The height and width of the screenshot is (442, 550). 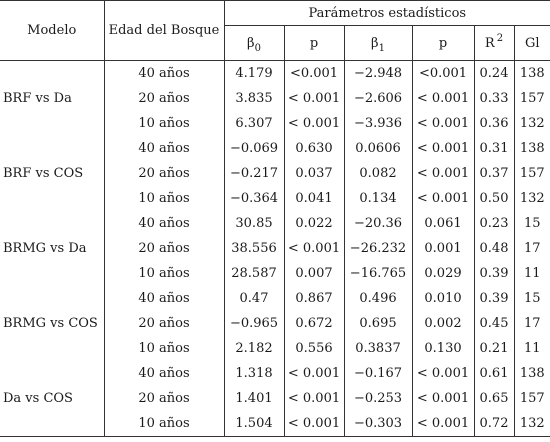 What do you see at coordinates (254, 424) in the screenshot?
I see `beta0-cell: 1.504` at bounding box center [254, 424].